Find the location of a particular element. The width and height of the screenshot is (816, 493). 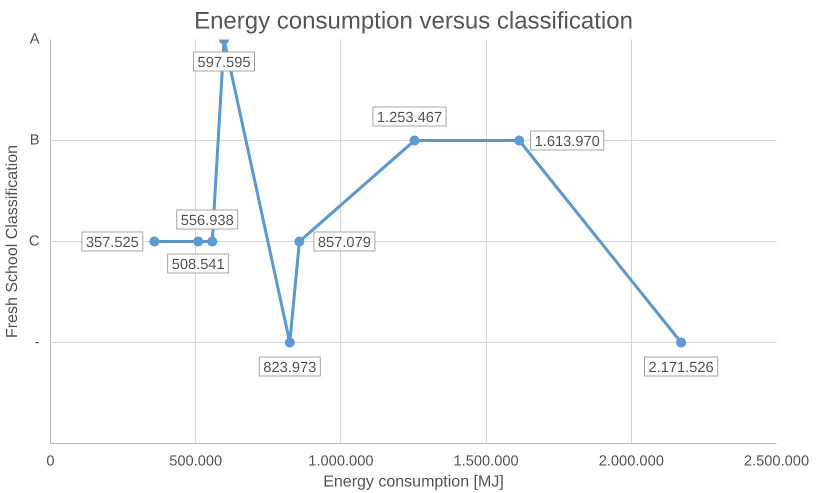

annotation: 2.171.526 is located at coordinates (681, 368).